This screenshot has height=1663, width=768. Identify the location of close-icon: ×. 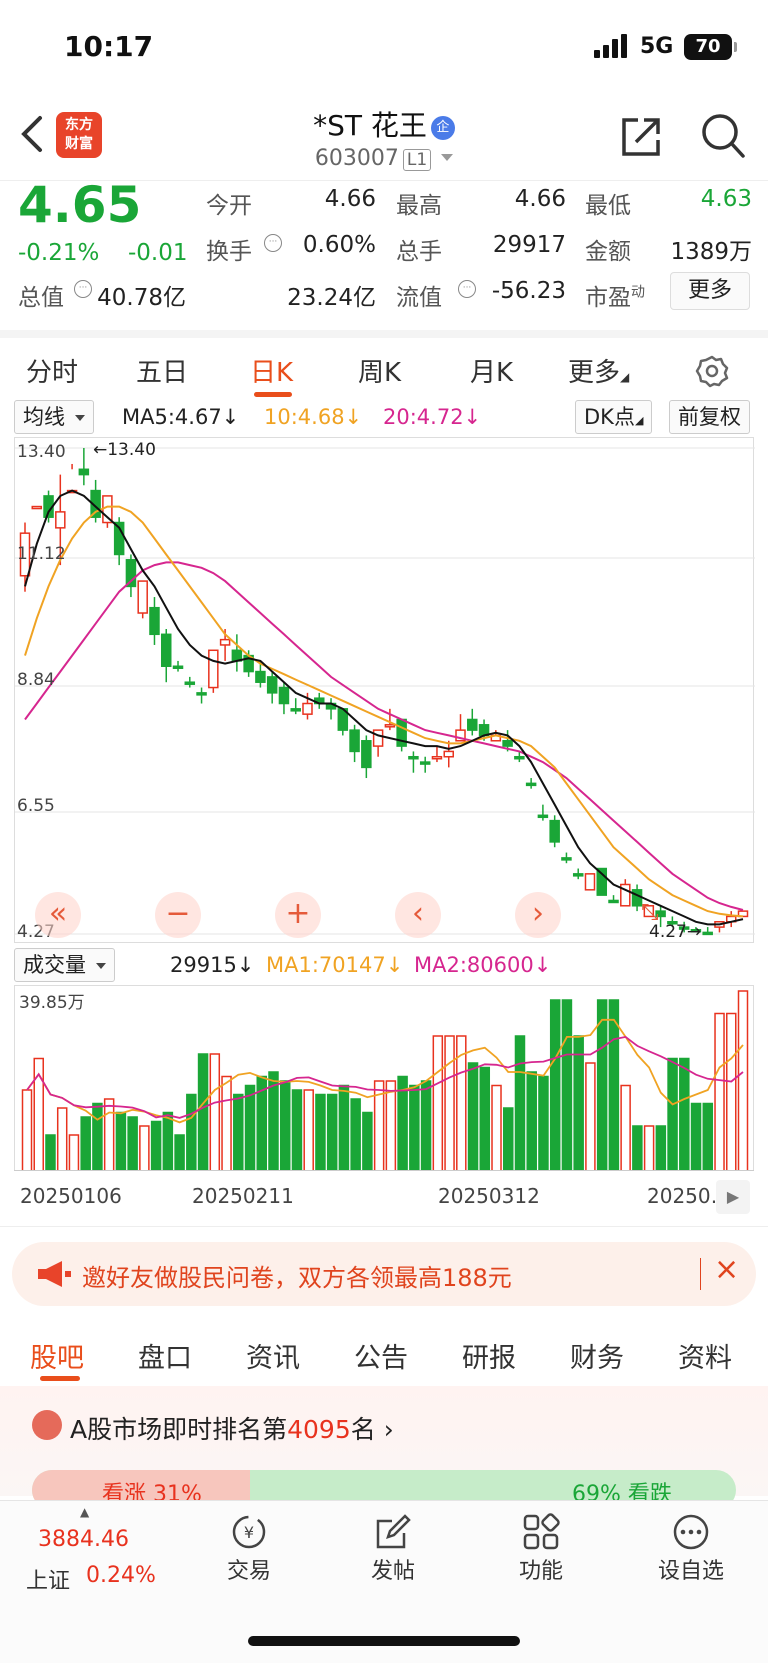
(727, 1269).